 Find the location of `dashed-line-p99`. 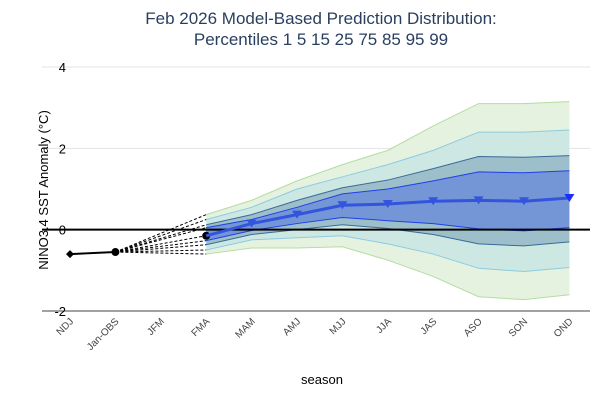

dashed-line-p99 is located at coordinates (161, 233).